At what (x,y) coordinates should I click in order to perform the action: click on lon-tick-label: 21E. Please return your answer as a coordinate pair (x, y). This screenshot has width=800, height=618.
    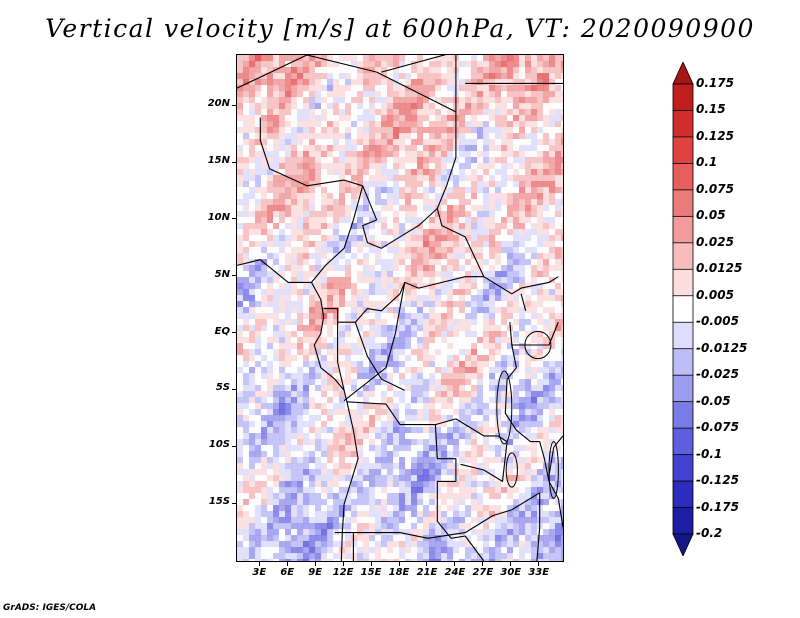
    Looking at the image, I should click on (427, 572).